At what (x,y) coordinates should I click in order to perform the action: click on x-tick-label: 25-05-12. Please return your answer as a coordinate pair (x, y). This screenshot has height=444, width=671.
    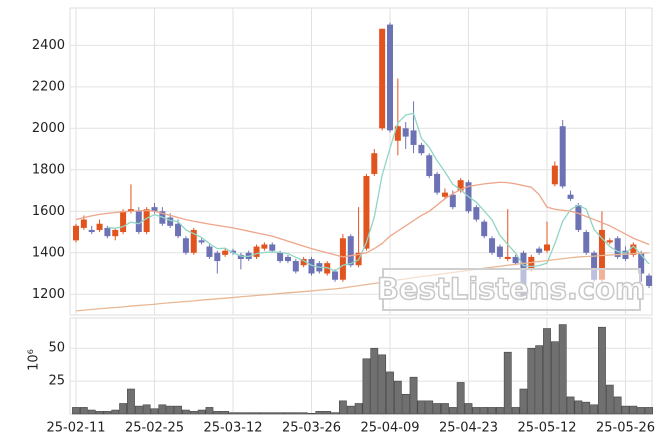
    Looking at the image, I should click on (546, 428).